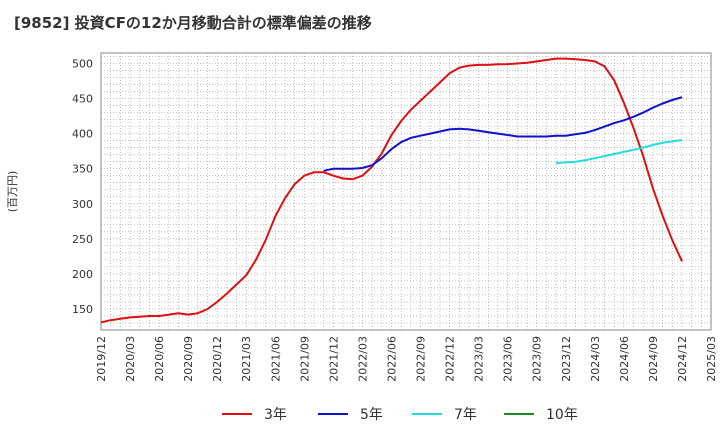  What do you see at coordinates (566, 359) in the screenshot?
I see `x-tick-label: 2023/12` at bounding box center [566, 359].